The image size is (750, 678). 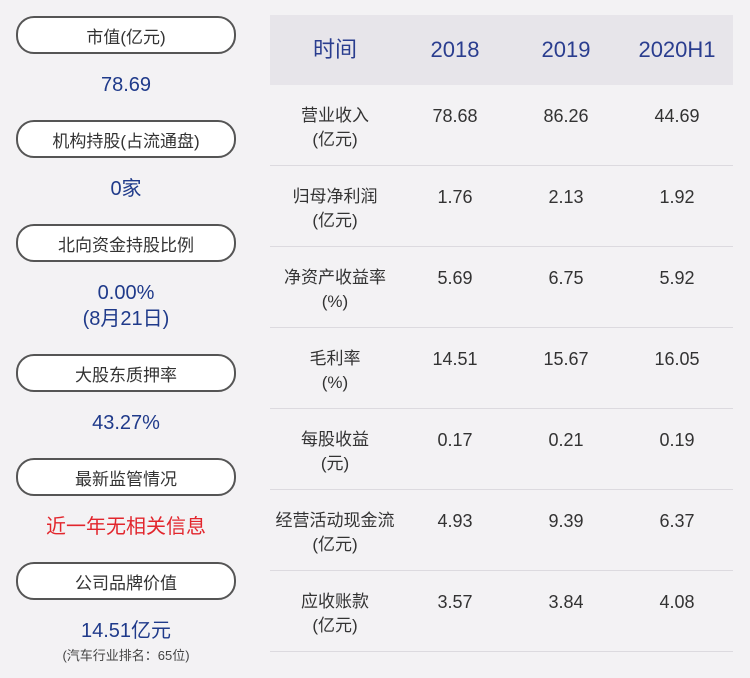 What do you see at coordinates (126, 189) in the screenshot?
I see `value-text: 0家` at bounding box center [126, 189].